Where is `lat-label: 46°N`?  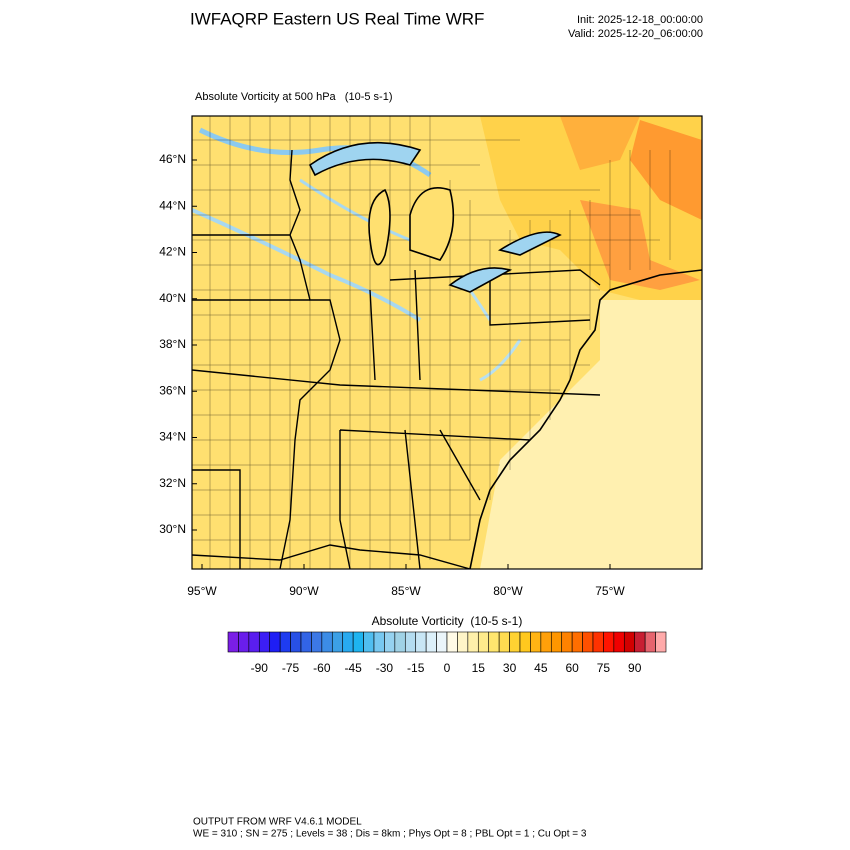
lat-label: 46°N is located at coordinates (172, 159).